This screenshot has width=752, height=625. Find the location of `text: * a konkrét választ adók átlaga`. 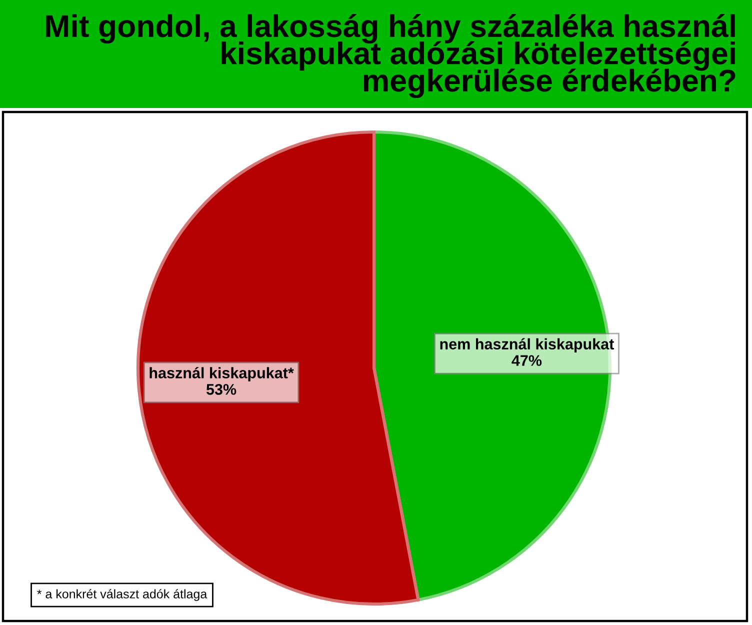

text: * a konkrét választ adók átlaga is located at coordinates (122, 595).